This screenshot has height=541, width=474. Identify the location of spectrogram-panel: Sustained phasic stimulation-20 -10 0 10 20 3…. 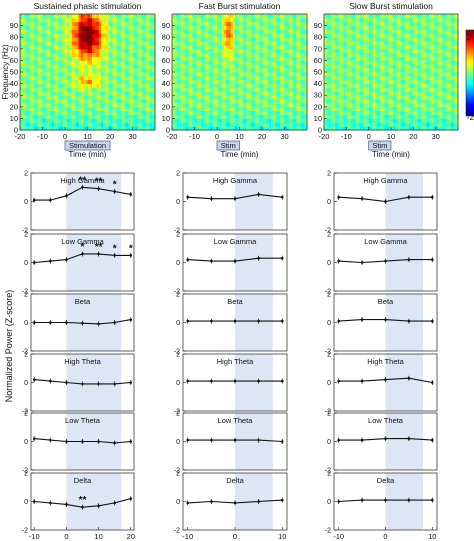
(78, 80).